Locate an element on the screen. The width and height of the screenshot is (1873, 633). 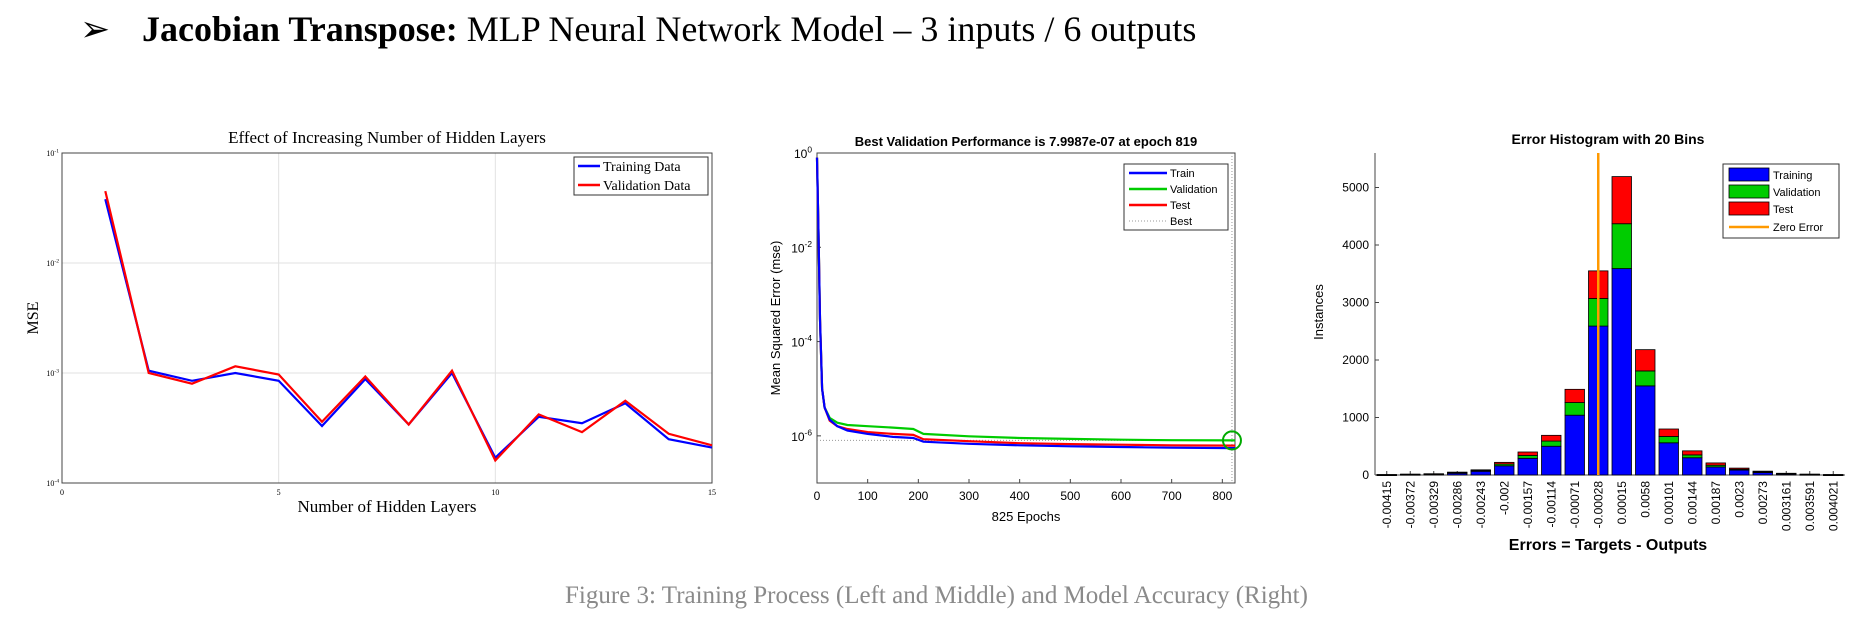
chart1-legend: Training Data Validation Data is located at coordinates (641, 176).